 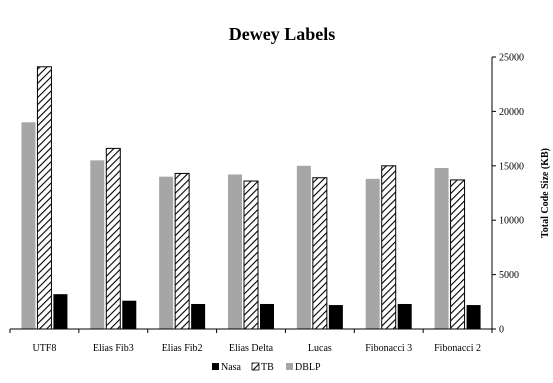 I want to click on y-tick-label: 10000, so click(x=511, y=221).